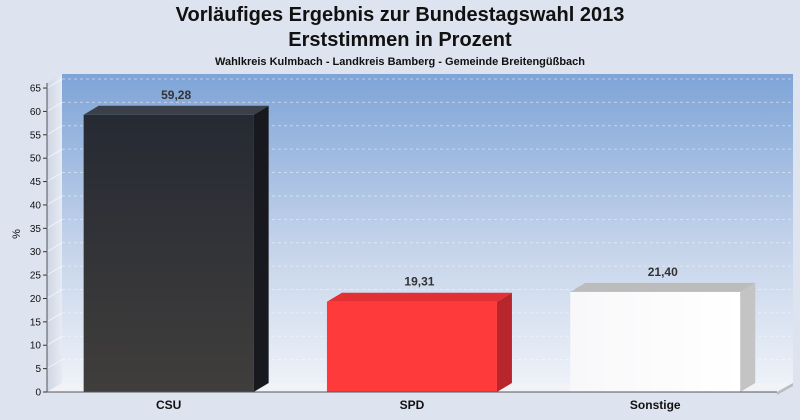  Describe the element at coordinates (176, 95) in the screenshot. I see `data-label: 59,28` at that location.